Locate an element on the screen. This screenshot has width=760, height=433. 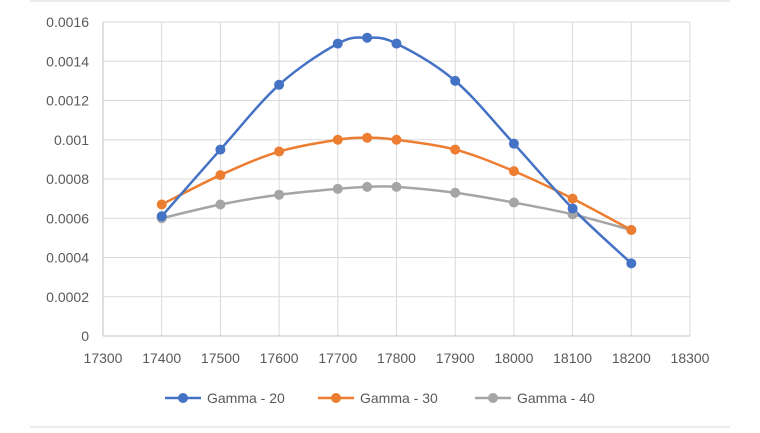
y-tick-label: 0.0006 is located at coordinates (67, 218).